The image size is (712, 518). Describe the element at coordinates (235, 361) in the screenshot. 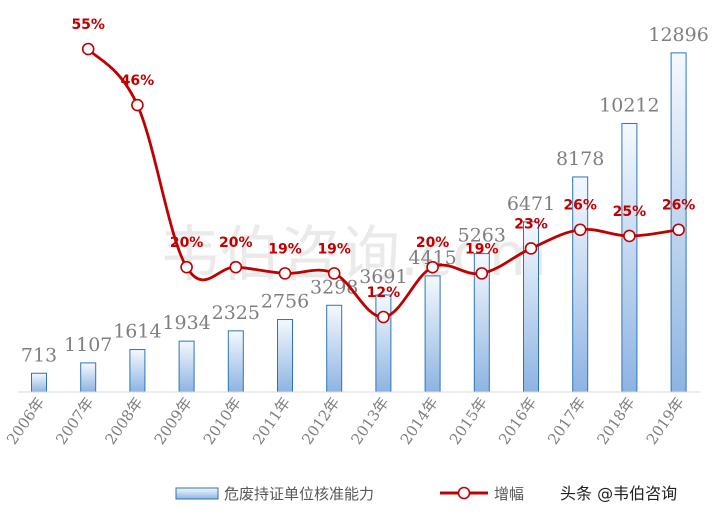

I see `bar-2010年` at that location.